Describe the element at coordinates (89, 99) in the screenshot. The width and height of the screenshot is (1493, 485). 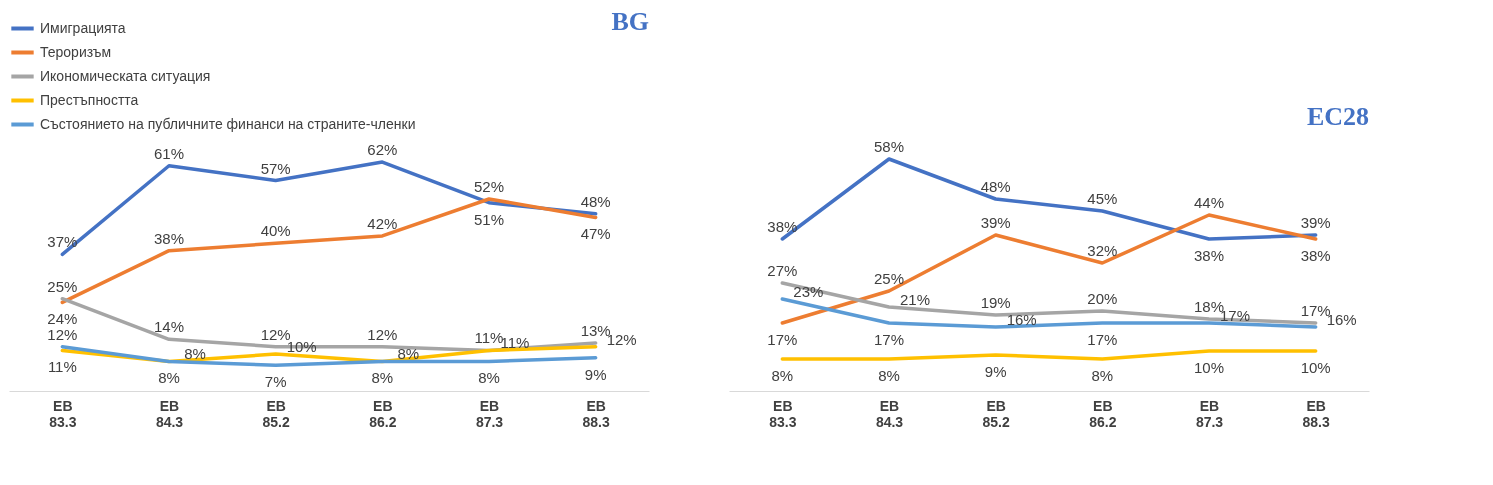
I see `legend-label: Престъпността` at that location.